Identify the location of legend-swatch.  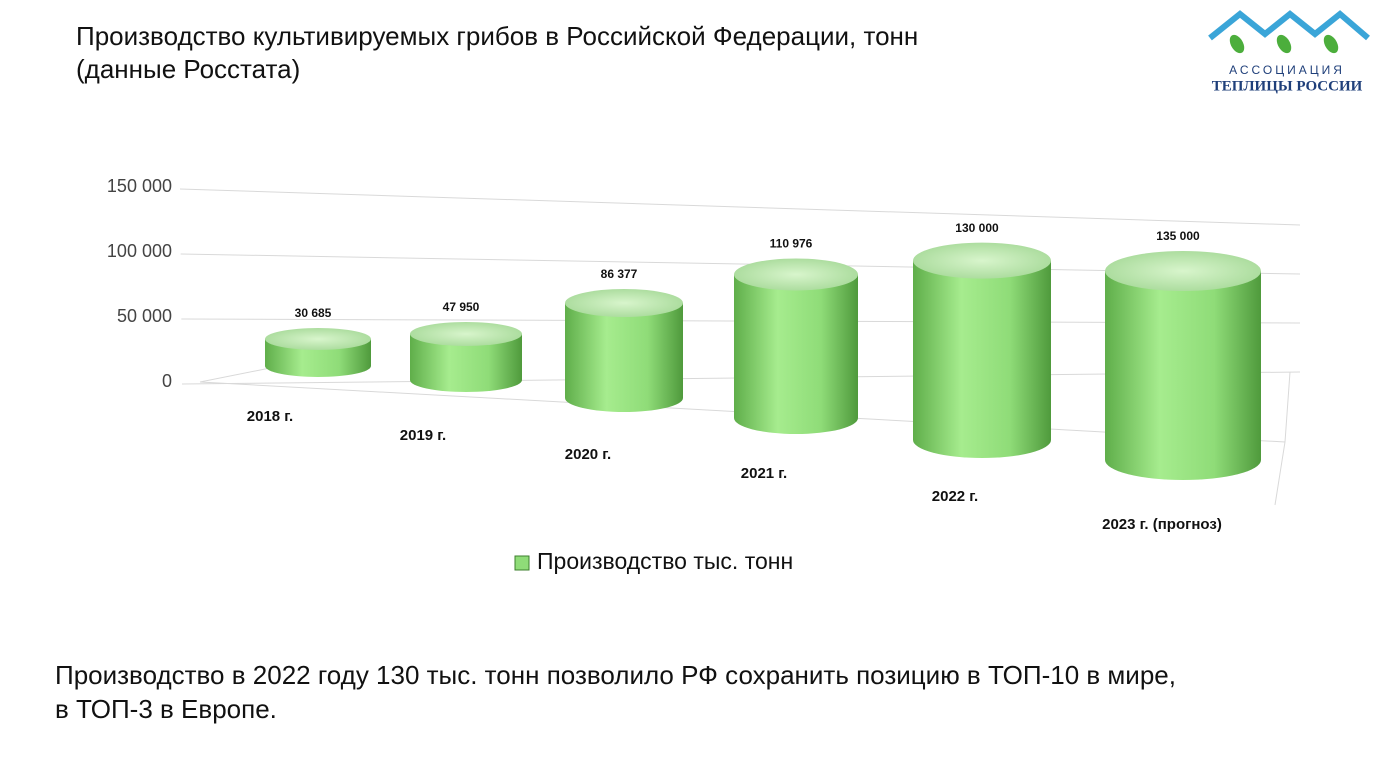
(522, 563).